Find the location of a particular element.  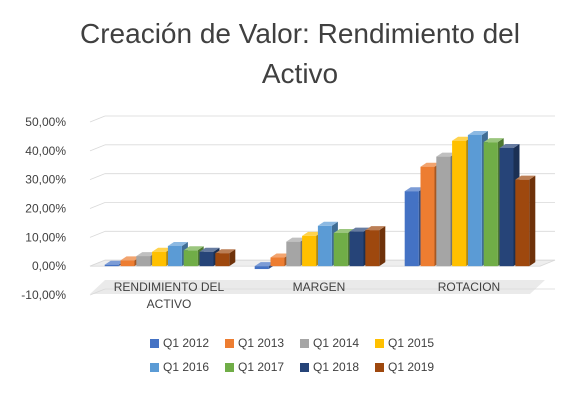

y-tick-label: 10,00% is located at coordinates (45, 237).